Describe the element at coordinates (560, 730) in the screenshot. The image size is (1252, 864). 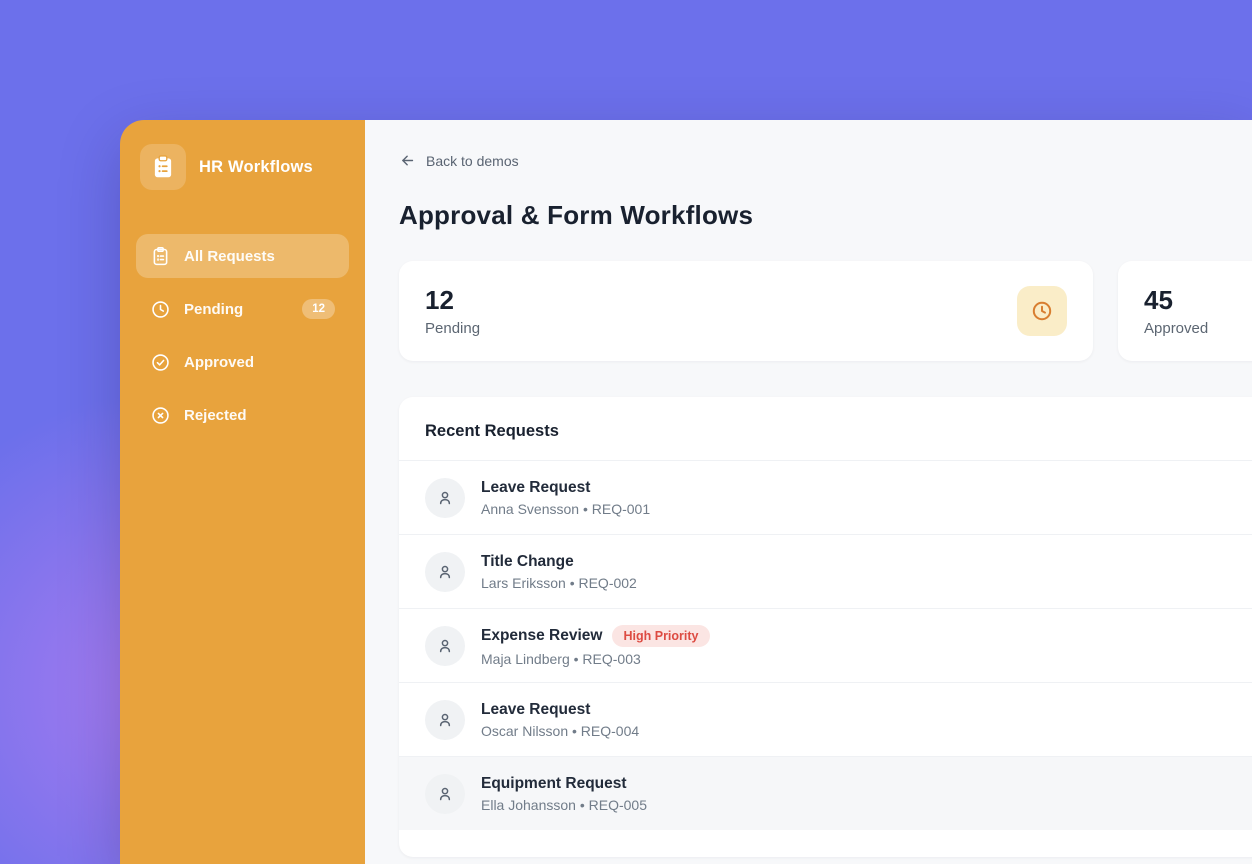
I see `request-subtitle: Oscar Nilsson • REQ-004` at that location.